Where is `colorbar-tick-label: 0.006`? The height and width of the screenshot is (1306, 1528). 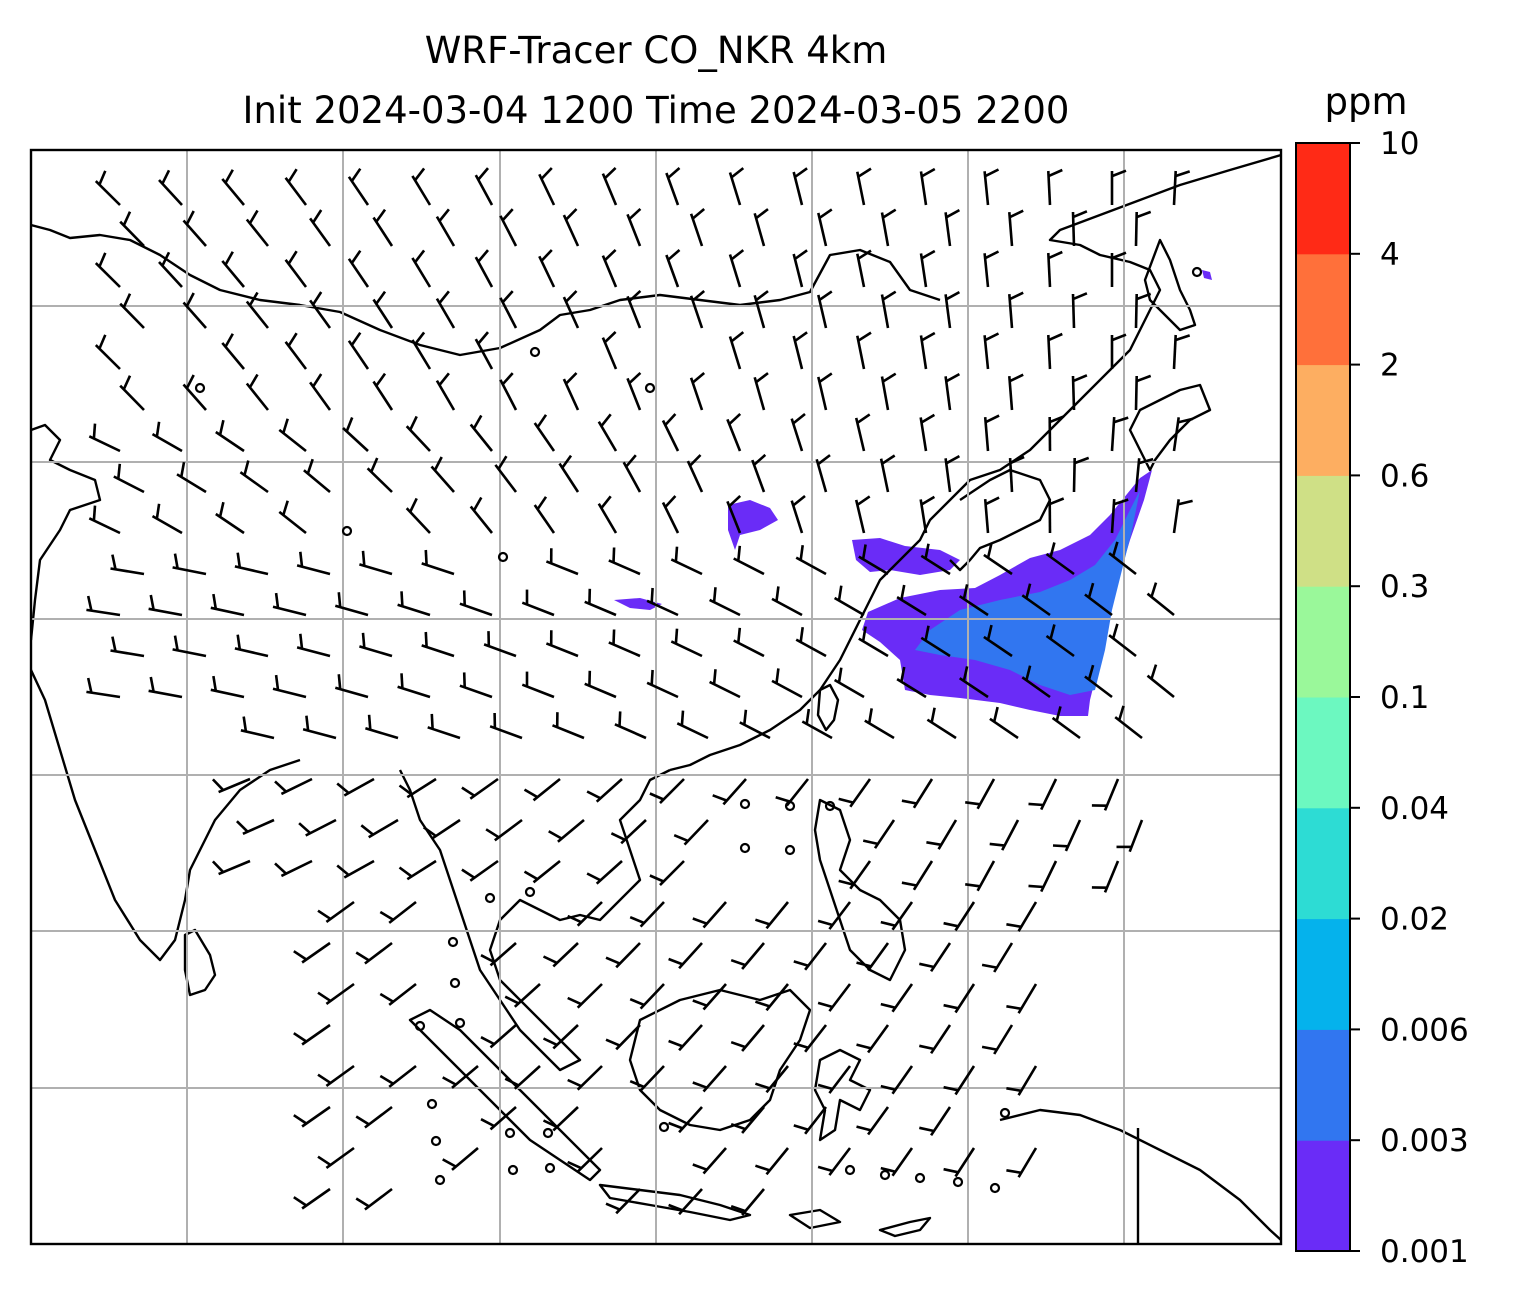 colorbar-tick-label: 0.006 is located at coordinates (1424, 1030).